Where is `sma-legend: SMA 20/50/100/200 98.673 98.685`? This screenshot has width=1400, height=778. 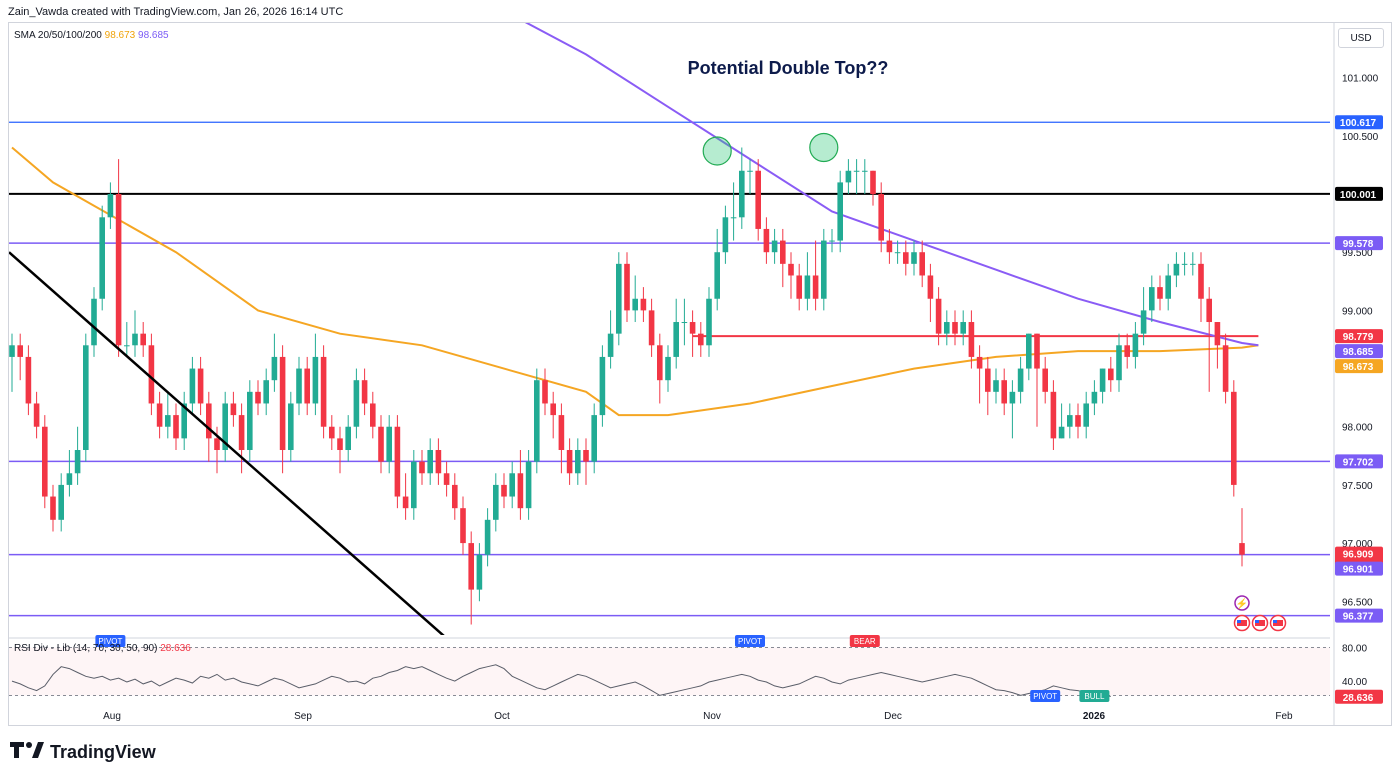 sma-legend: SMA 20/50/100/200 98.673 98.685 is located at coordinates (91, 35).